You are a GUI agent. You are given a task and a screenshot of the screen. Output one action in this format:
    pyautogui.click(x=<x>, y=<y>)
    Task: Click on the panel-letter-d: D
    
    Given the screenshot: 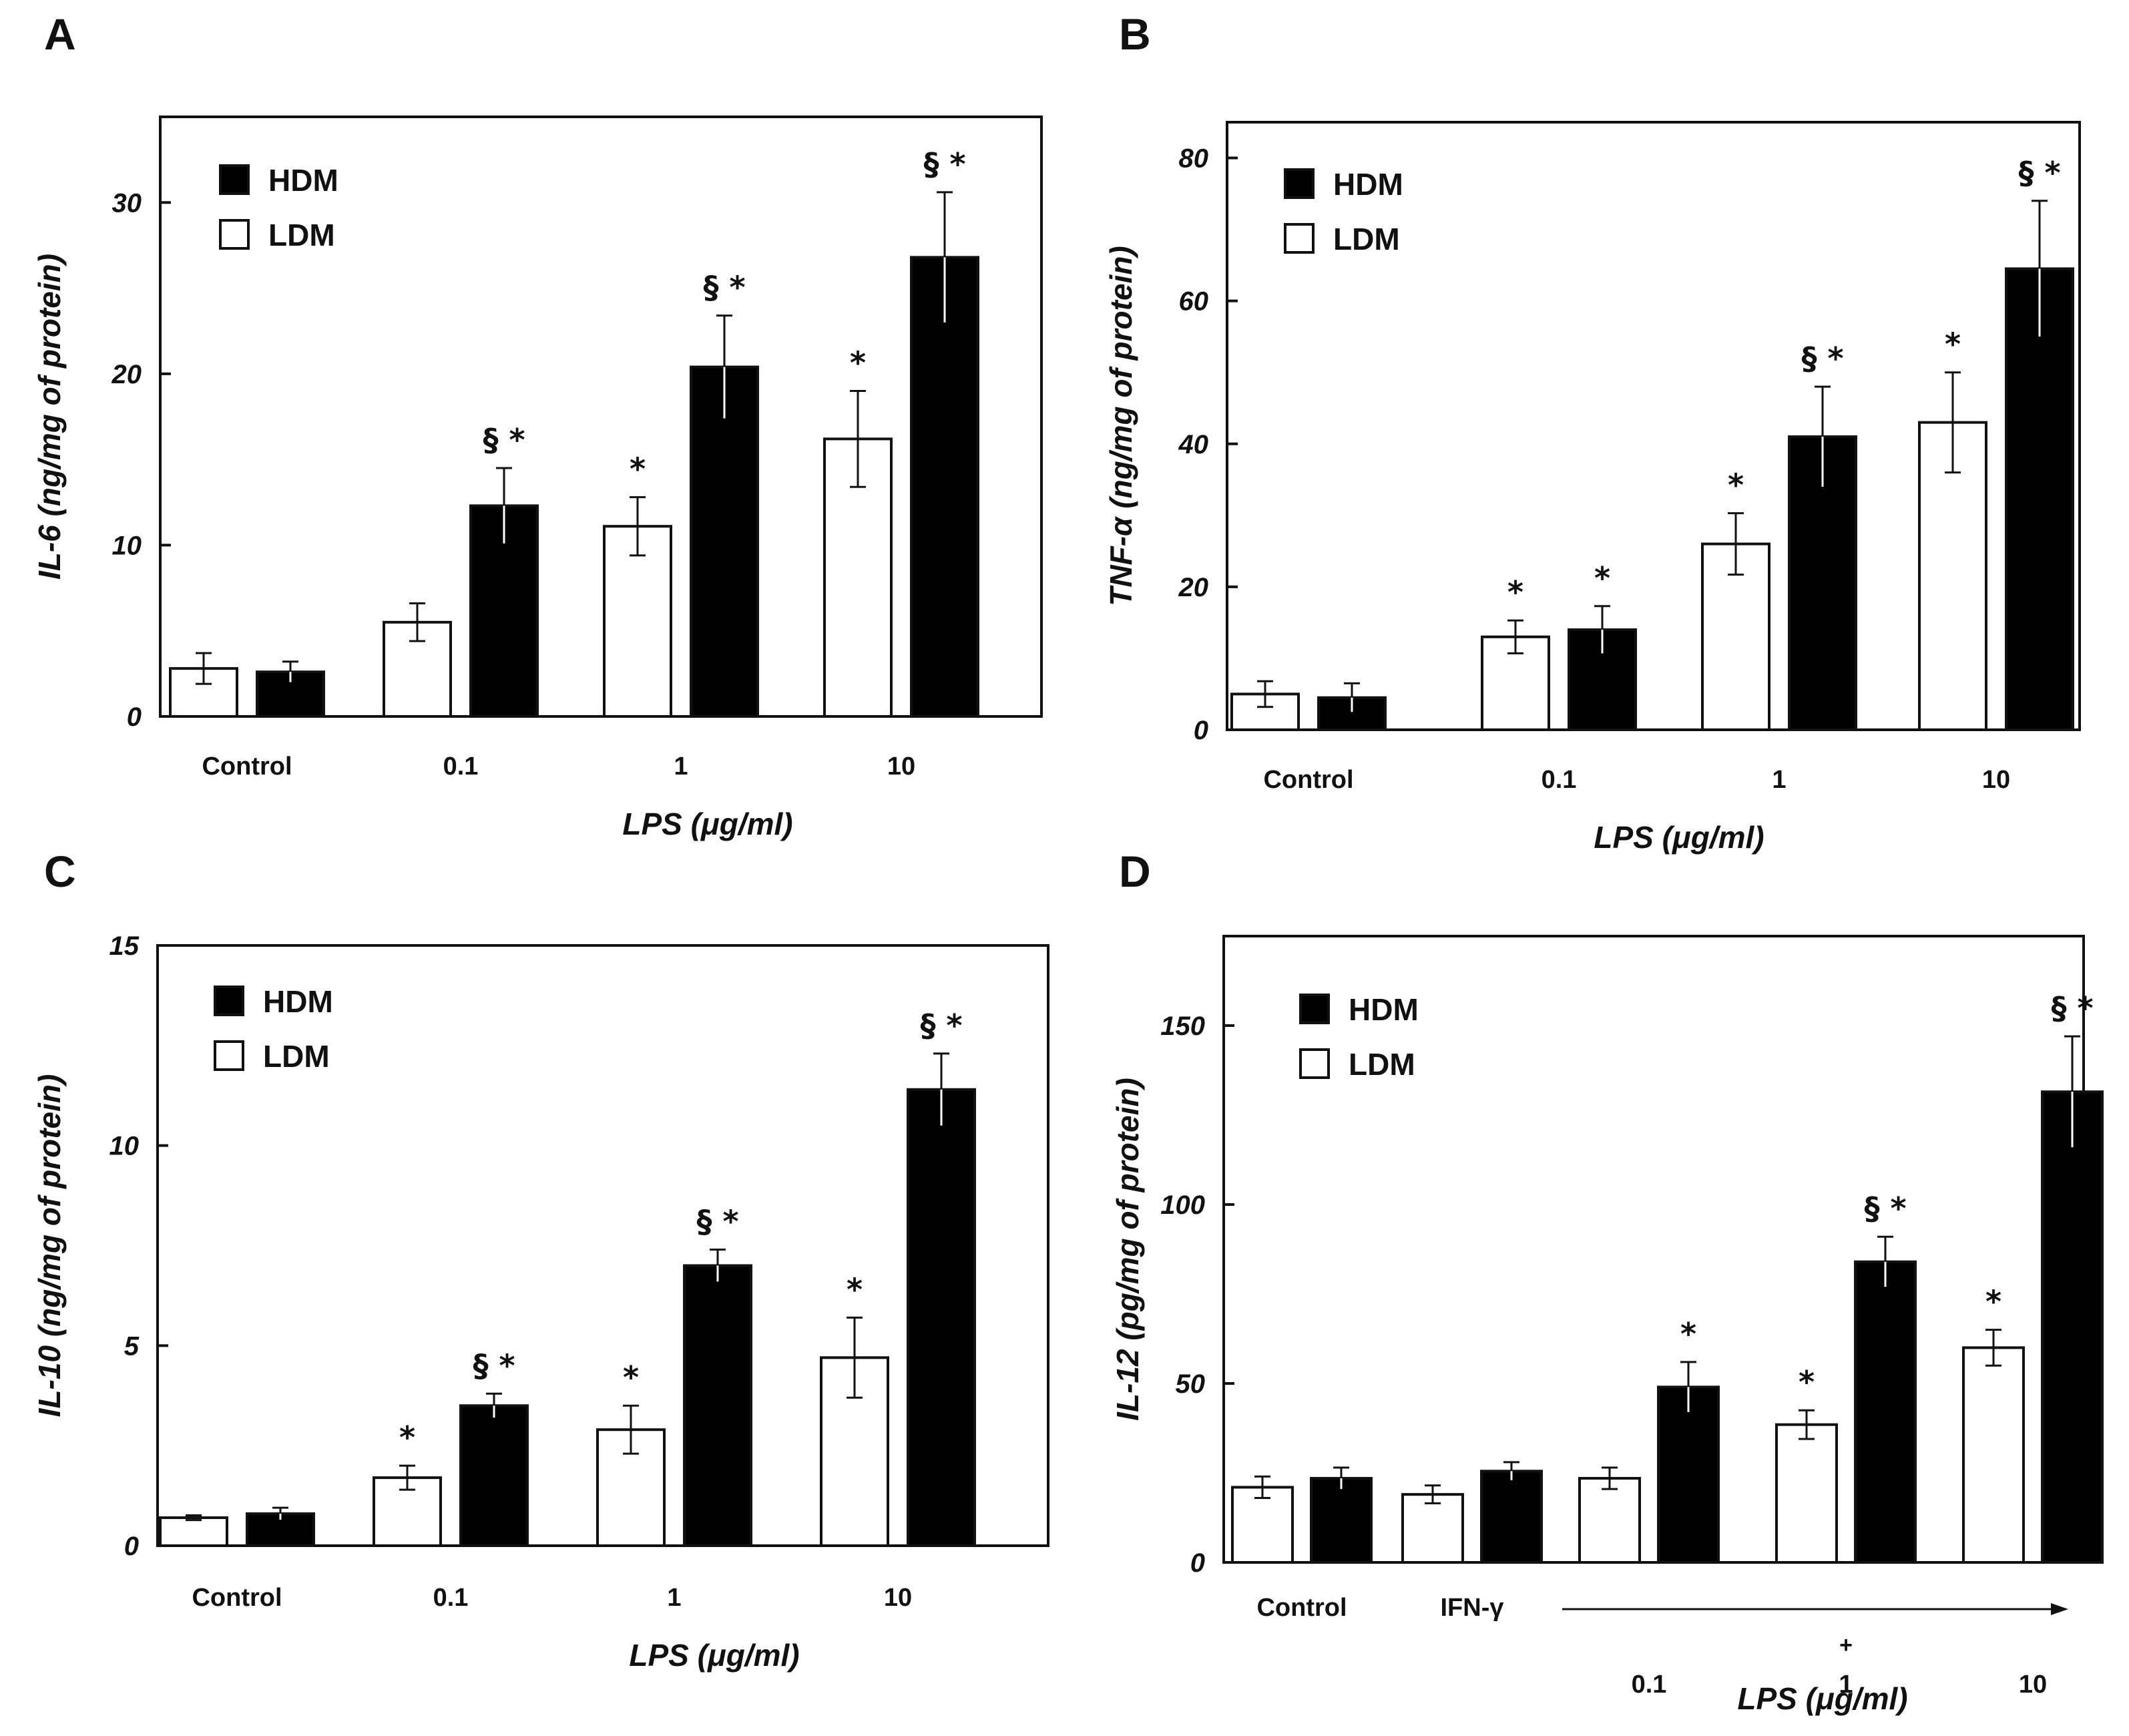 What is the action you would take?
    pyautogui.click(x=1135, y=871)
    